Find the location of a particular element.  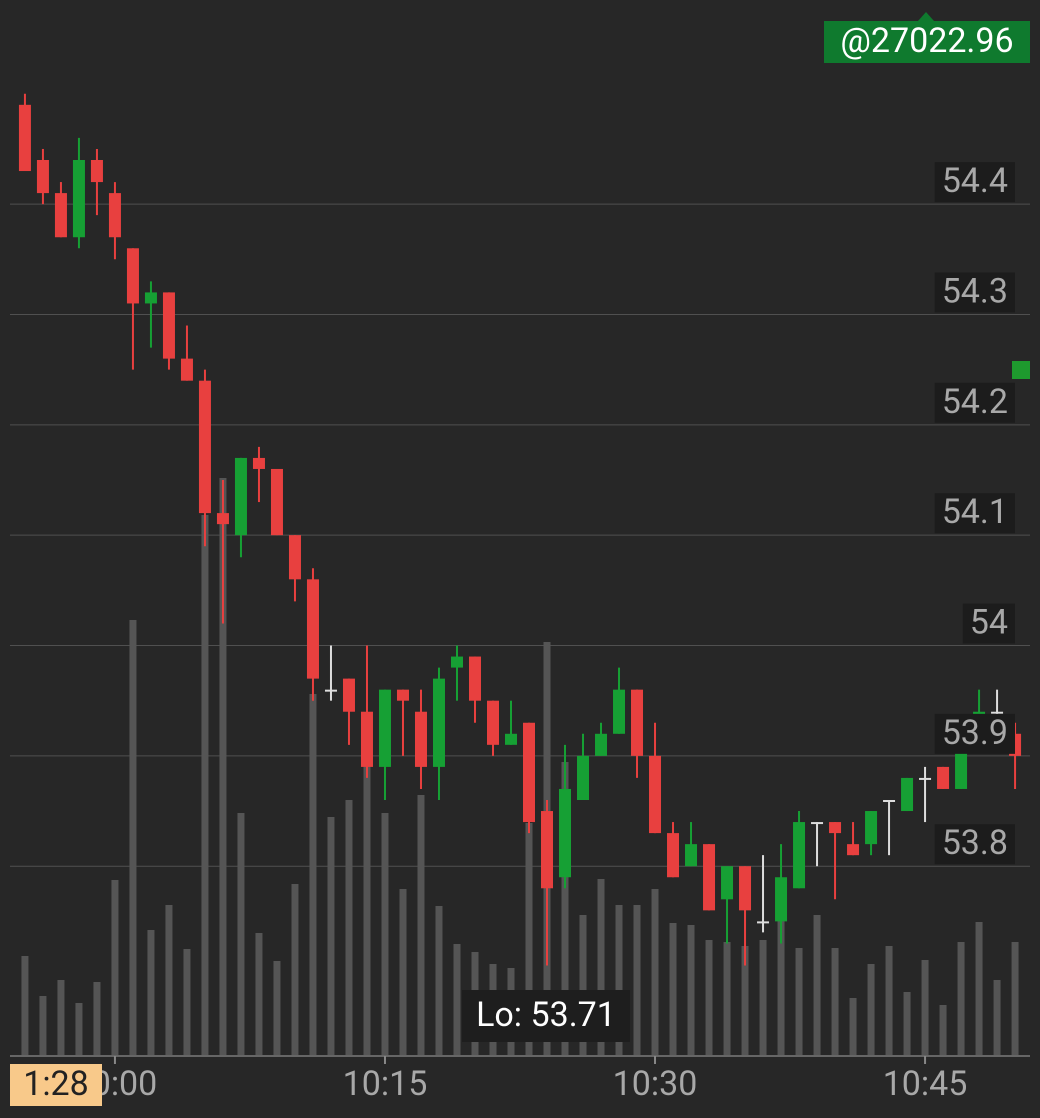

y-tick-label: 53.9 is located at coordinates (975, 733).